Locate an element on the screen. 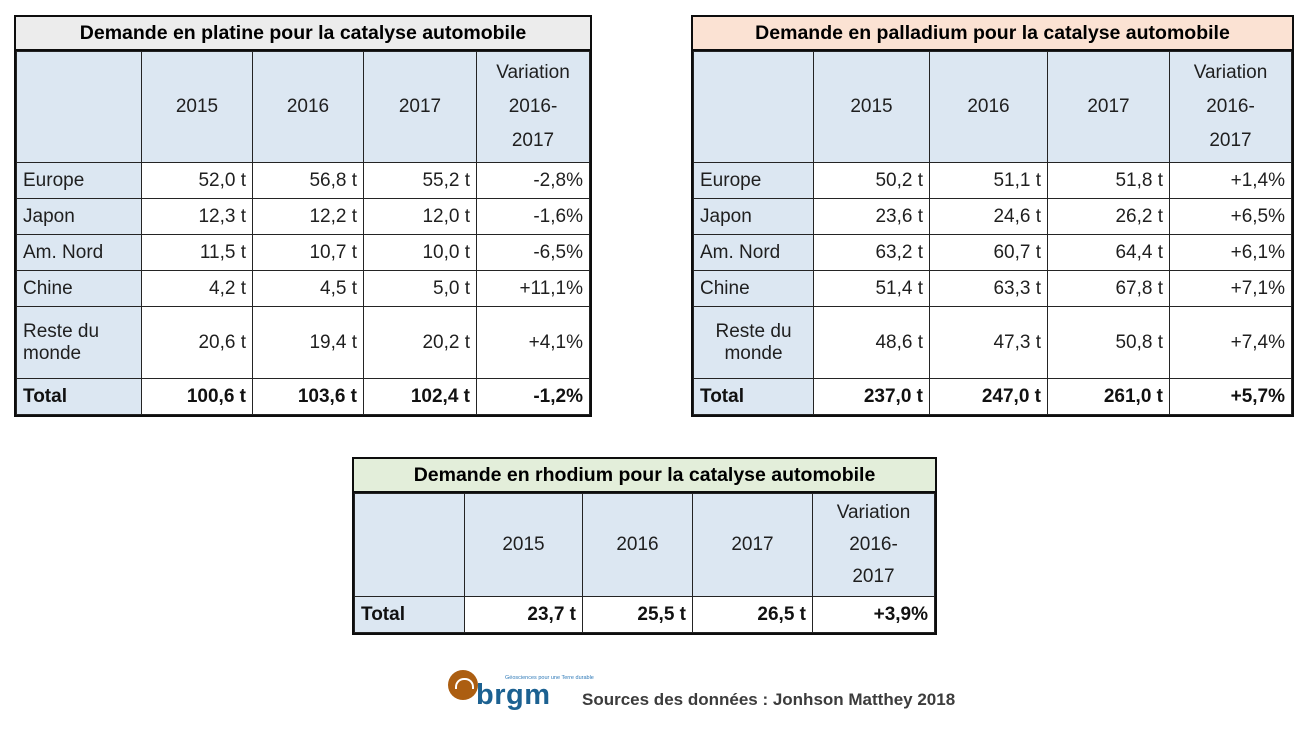 The height and width of the screenshot is (732, 1304). table-row: Europe 52,0 t 56,8 t 55,2 t -2,8% is located at coordinates (303, 180).